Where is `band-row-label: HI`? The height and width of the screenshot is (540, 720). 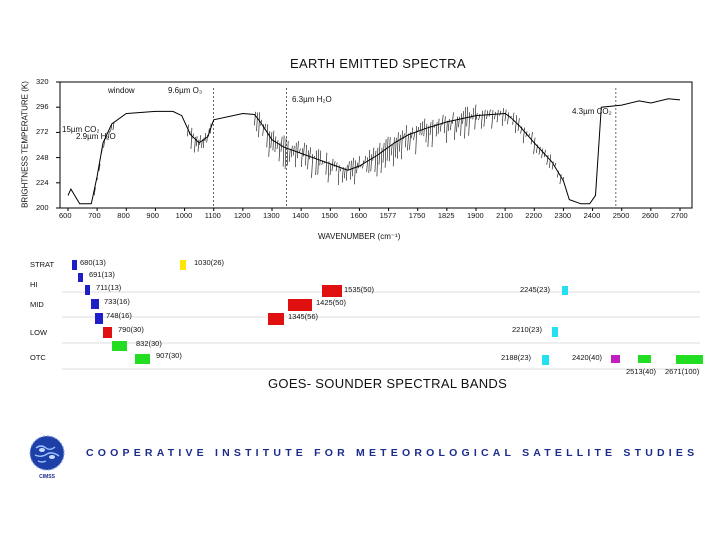
band-row-label: HI is located at coordinates (34, 284).